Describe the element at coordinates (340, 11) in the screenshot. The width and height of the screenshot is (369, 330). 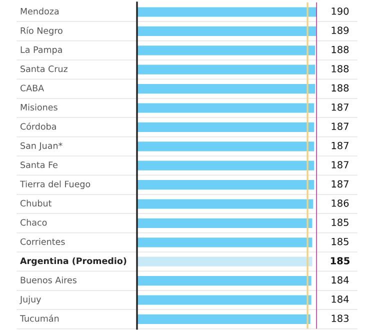
I see `data-label: 190` at that location.